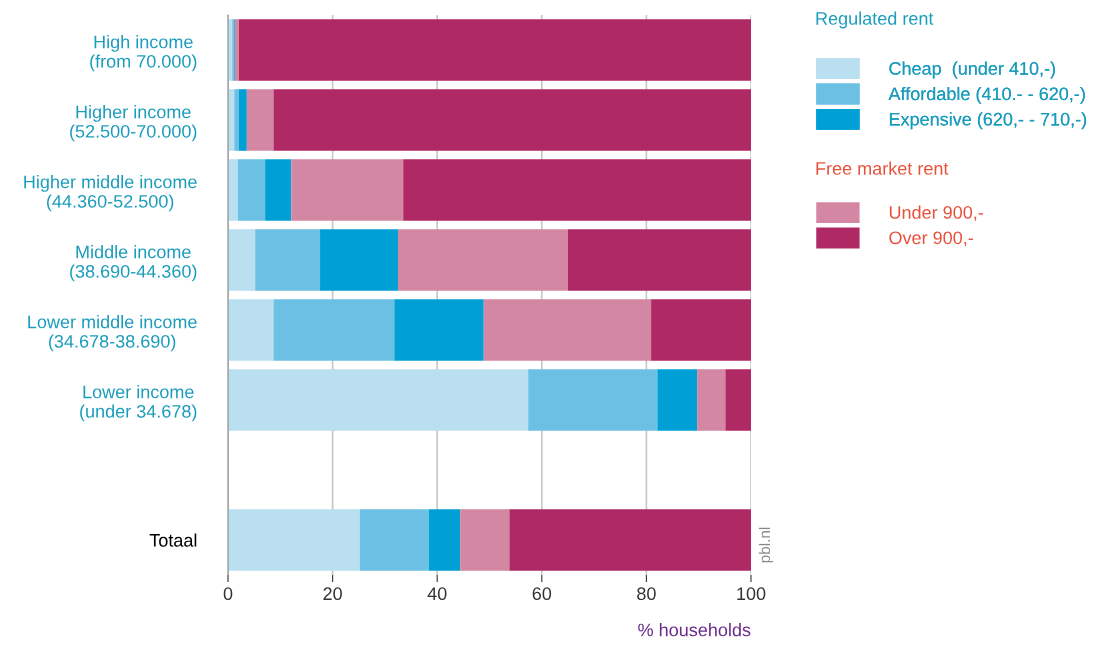 Image resolution: width=1106 pixels, height=652 pixels. I want to click on y-tick-label: Totaal, so click(173, 540).